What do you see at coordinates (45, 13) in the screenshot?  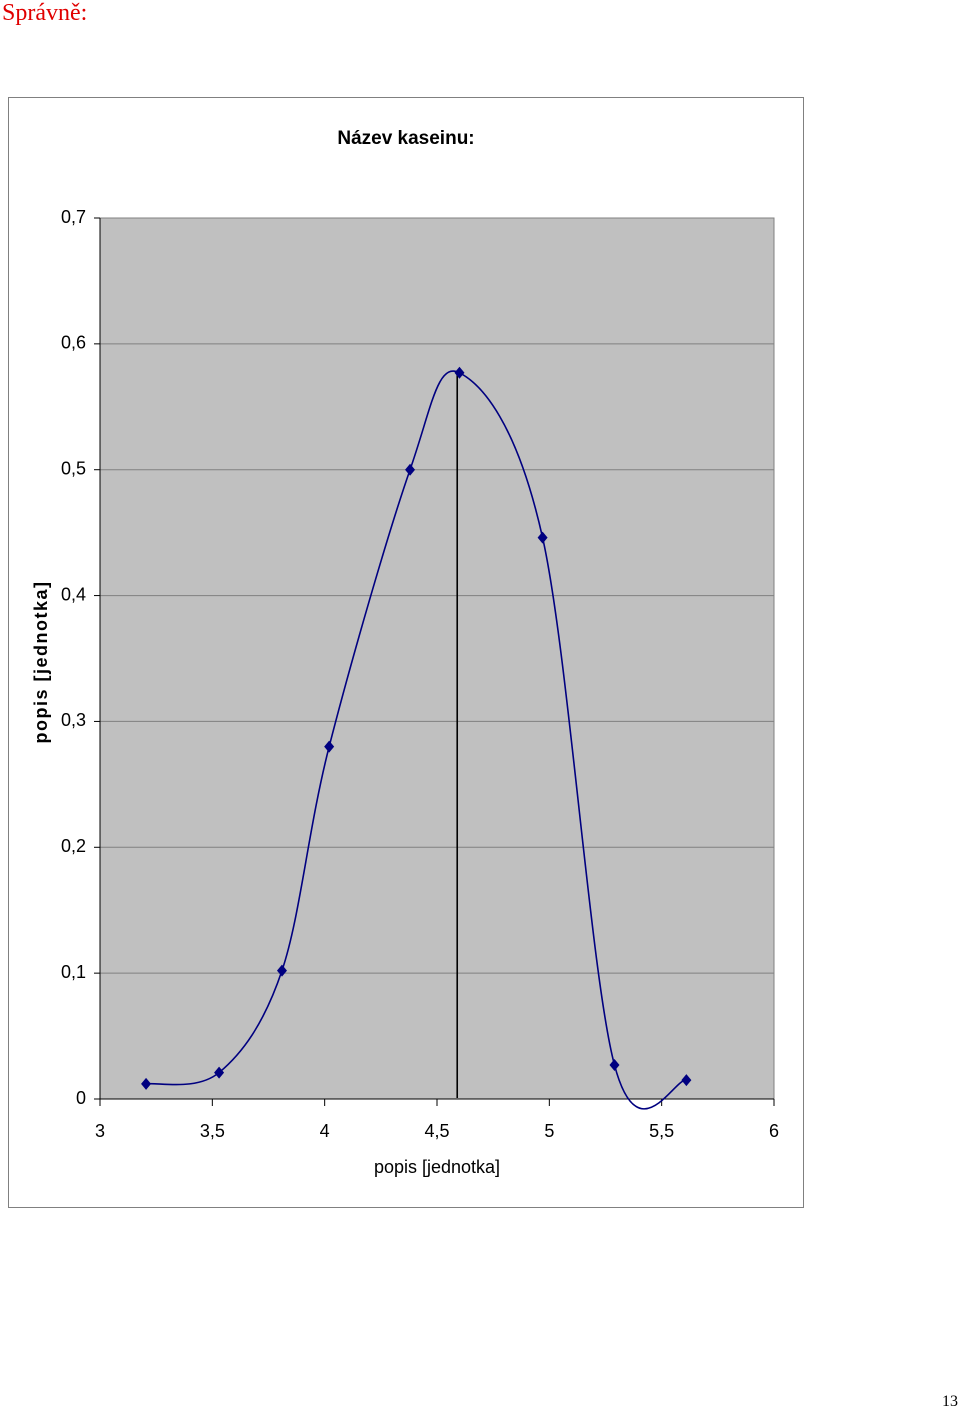 I see `heading: Správně:` at bounding box center [45, 13].